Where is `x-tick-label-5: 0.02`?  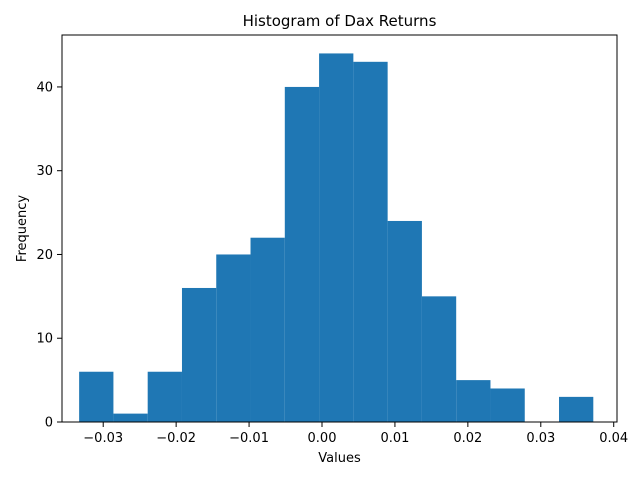 x-tick-label-5: 0.02 is located at coordinates (467, 438).